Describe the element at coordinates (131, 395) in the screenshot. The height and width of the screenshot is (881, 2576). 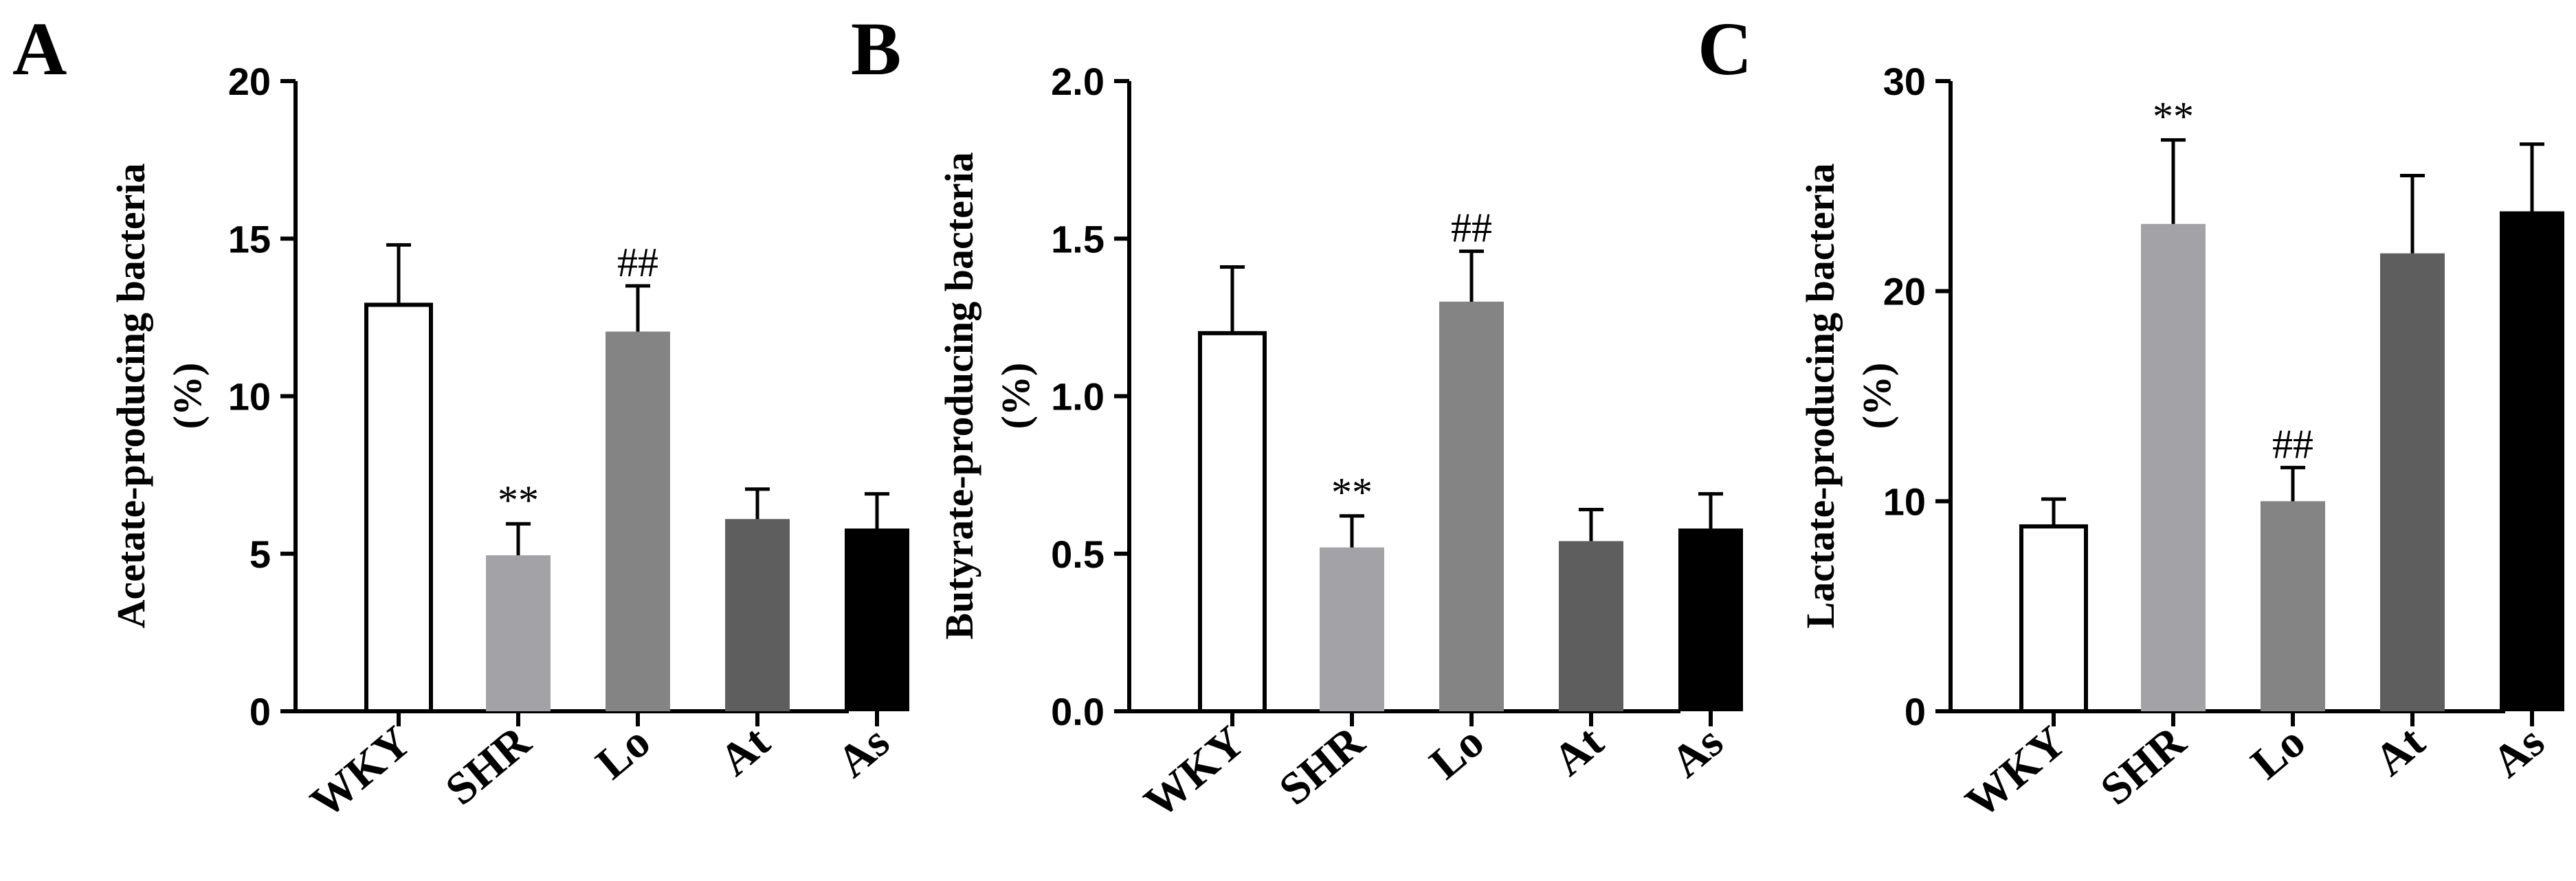
I see `y-axis-label: Acetate-producing bacteria` at that location.